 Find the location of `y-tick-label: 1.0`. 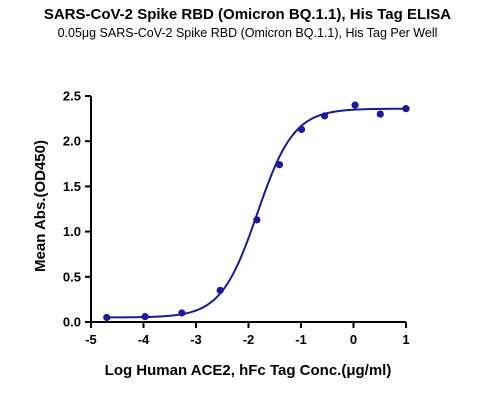

y-tick-label: 1.0 is located at coordinates (72, 231).